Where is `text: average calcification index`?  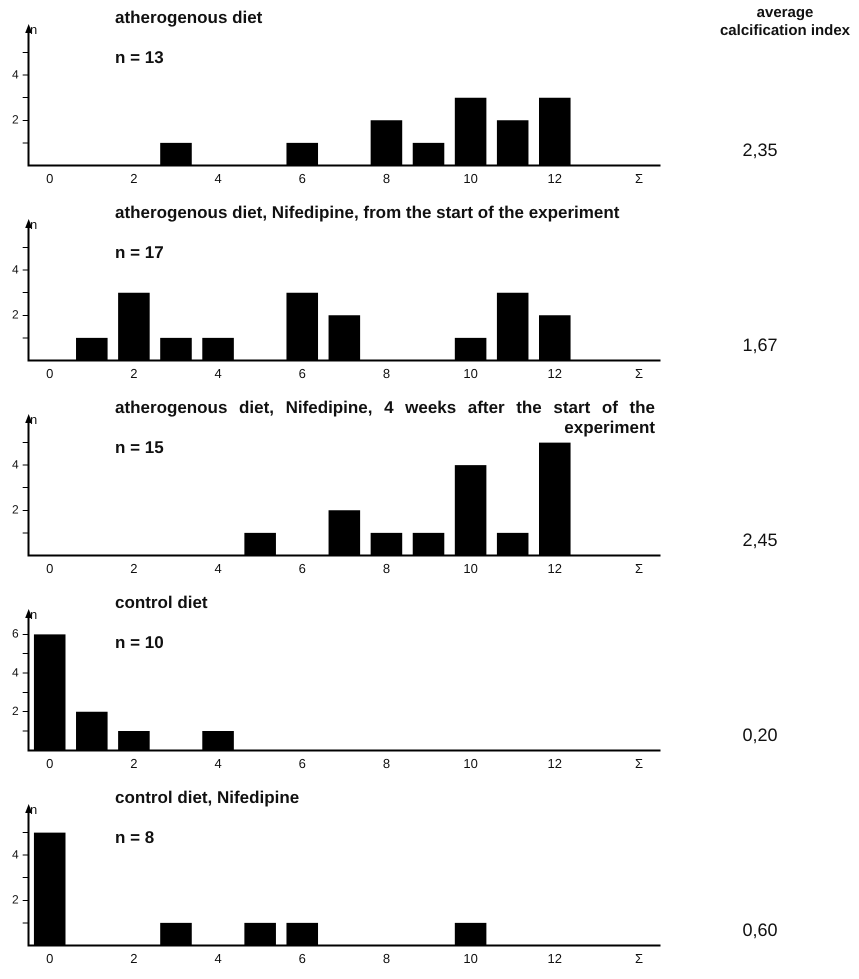
text: average calcification index is located at coordinates (785, 22).